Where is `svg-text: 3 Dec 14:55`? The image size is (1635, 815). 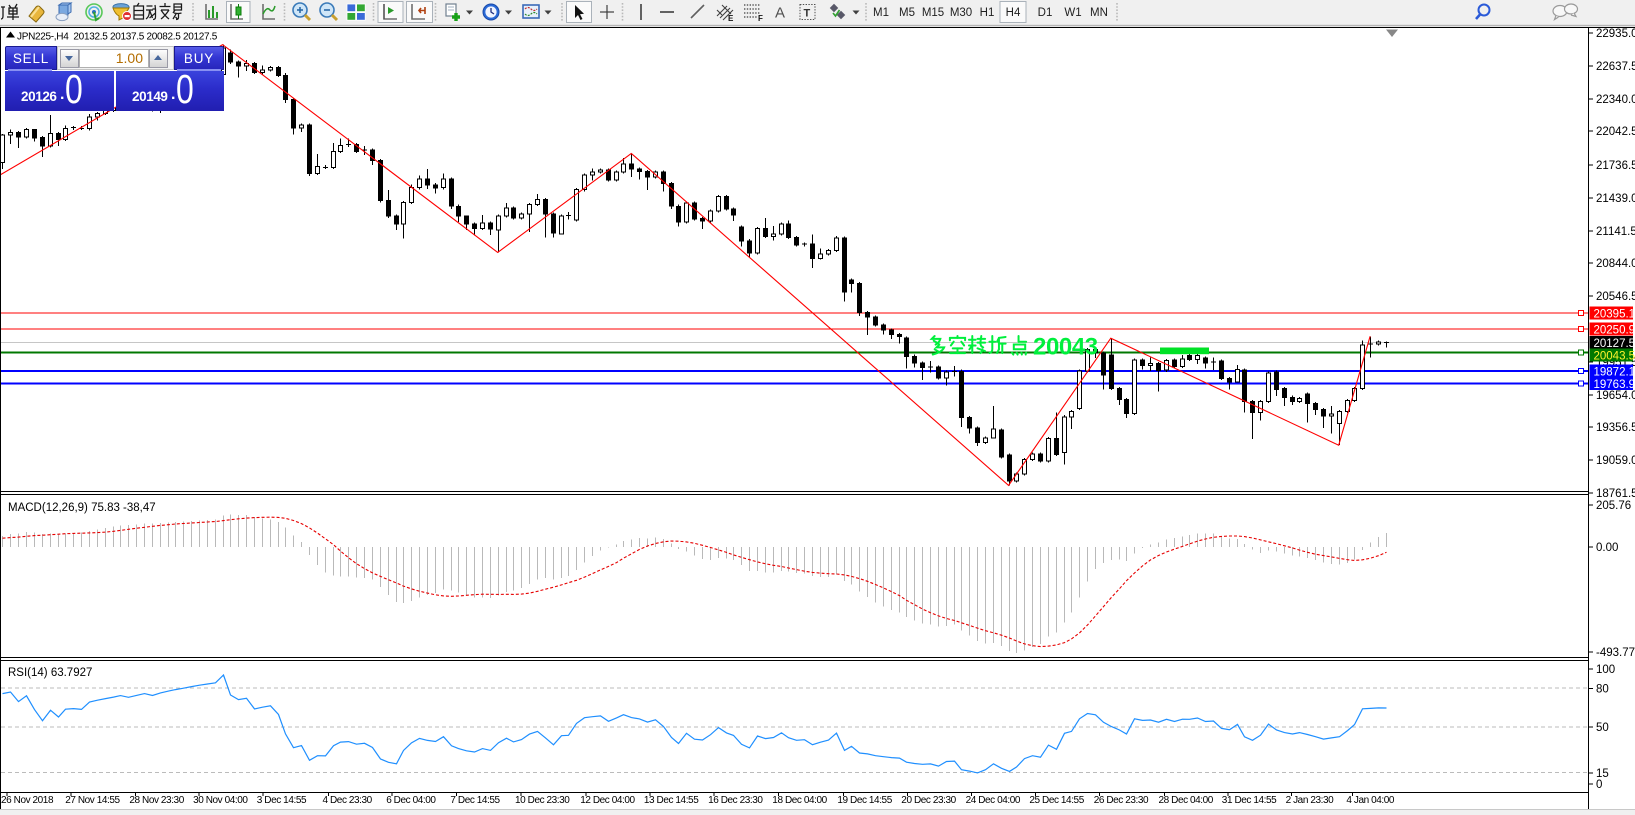 svg-text: 3 Dec 14:55 is located at coordinates (282, 800).